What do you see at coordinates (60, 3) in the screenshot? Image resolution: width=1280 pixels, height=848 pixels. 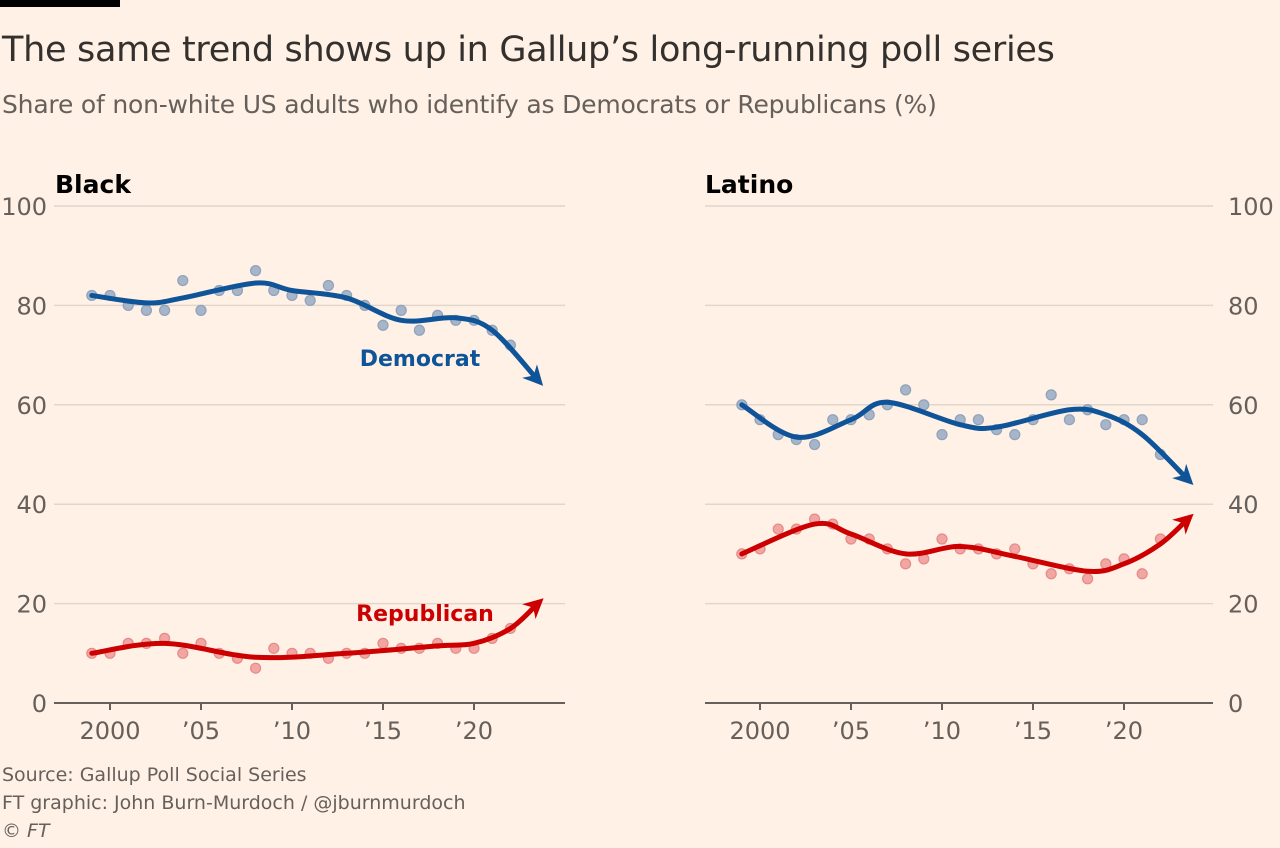 I see `ft-top-bar` at bounding box center [60, 3].